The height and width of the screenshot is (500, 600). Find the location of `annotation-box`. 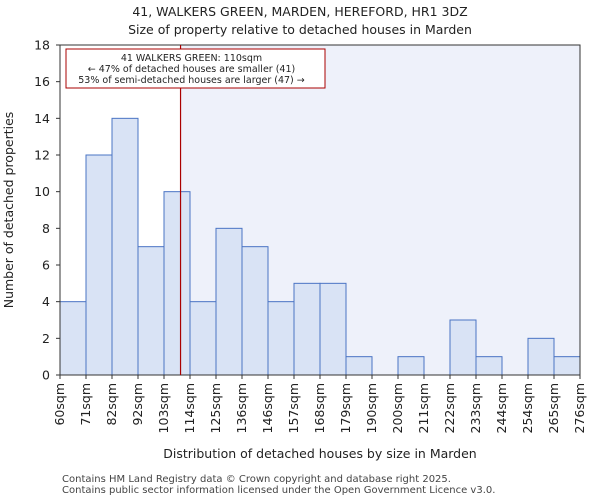

annotation-box is located at coordinates (195, 68).